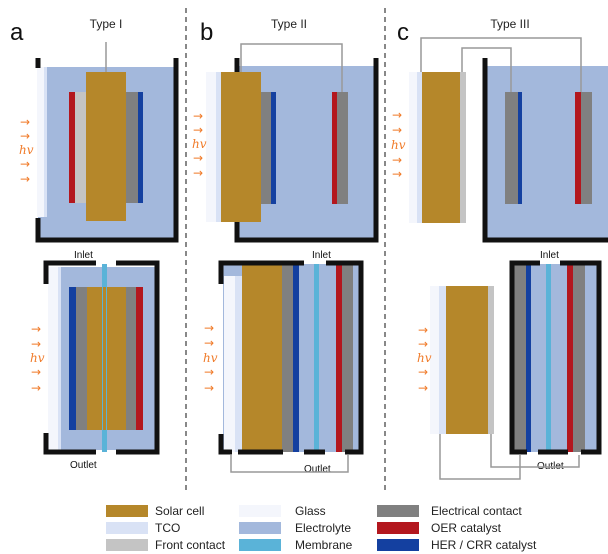 The image size is (608, 554). I want to click on panel-a-letter: a, so click(17, 32).